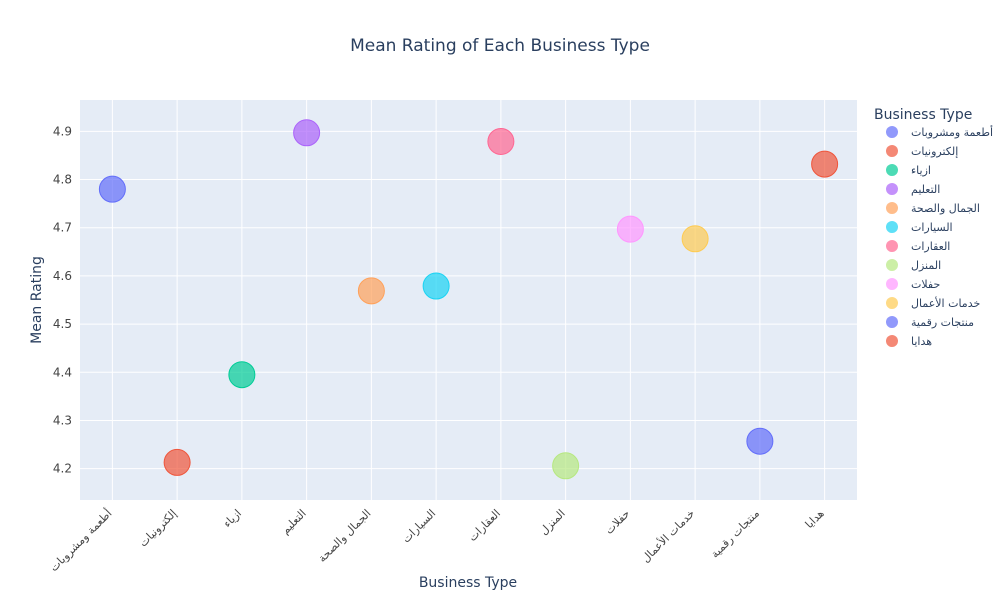 Image resolution: width=1000 pixels, height=604 pixels. What do you see at coordinates (62, 420) in the screenshot?
I see `y-tick-label: 4.3` at bounding box center [62, 420].